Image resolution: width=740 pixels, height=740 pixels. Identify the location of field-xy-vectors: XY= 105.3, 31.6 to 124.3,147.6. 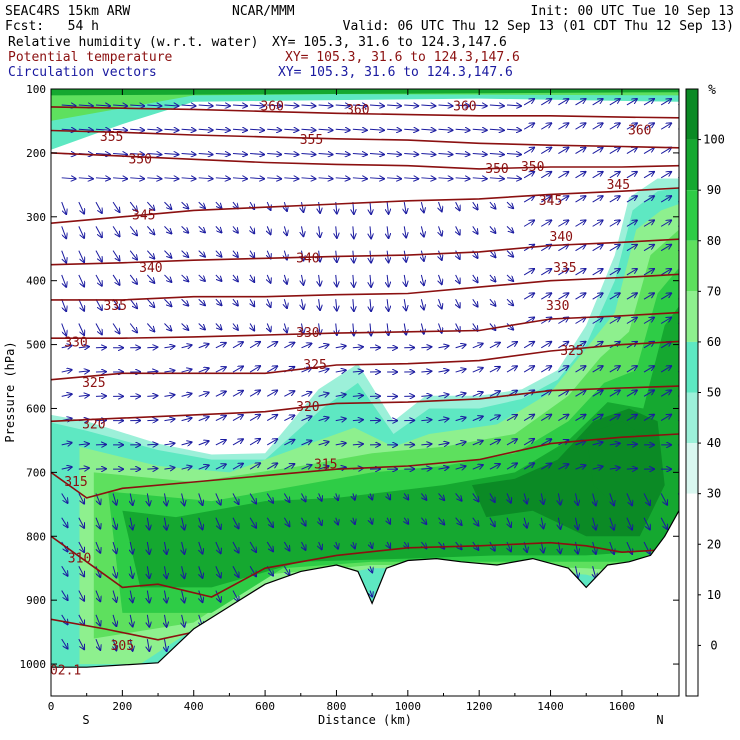
(395, 72).